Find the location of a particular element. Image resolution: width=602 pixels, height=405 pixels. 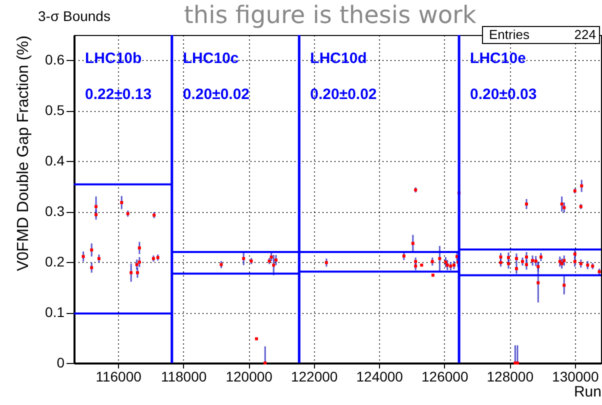

annotation: Entries is located at coordinates (509, 34).